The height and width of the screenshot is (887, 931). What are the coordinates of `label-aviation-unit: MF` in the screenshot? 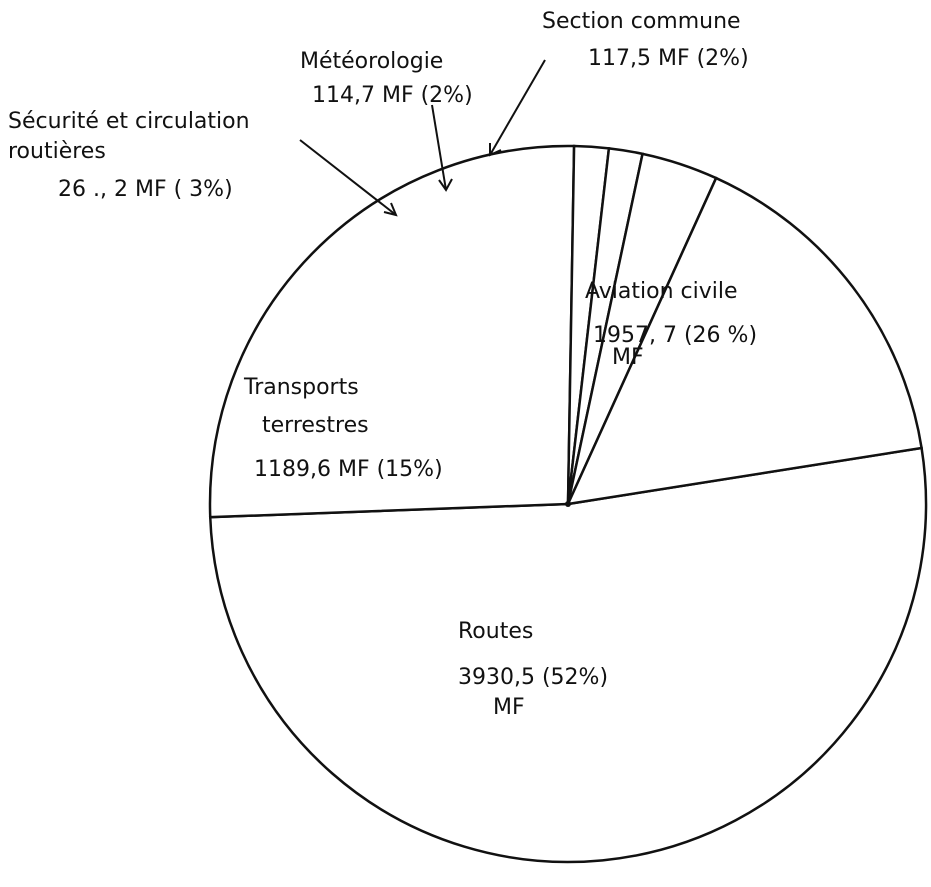 It's located at (628, 357).